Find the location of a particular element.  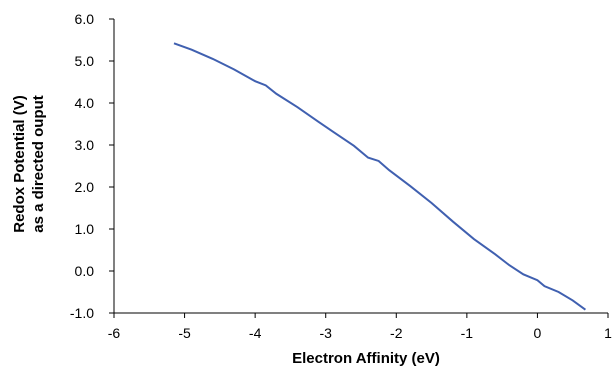

x-tick-label: 0 is located at coordinates (538, 333).